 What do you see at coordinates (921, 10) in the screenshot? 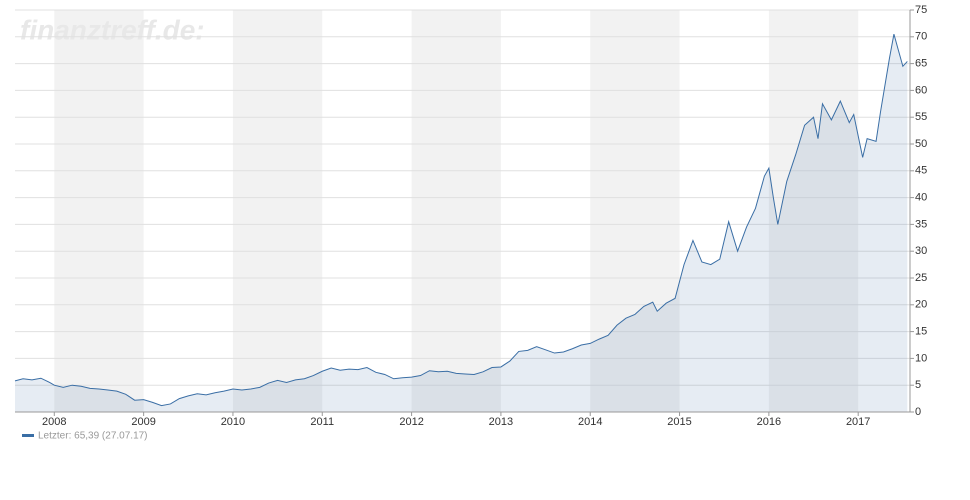
I see `y-tick-label: 75` at bounding box center [921, 10].